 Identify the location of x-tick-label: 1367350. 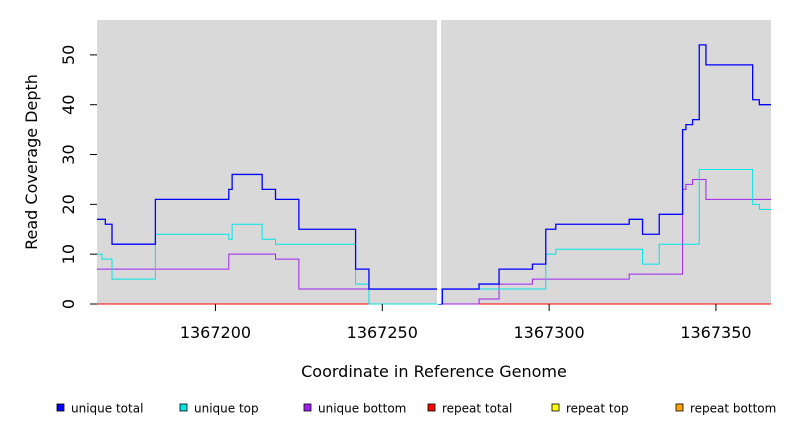
(715, 332).